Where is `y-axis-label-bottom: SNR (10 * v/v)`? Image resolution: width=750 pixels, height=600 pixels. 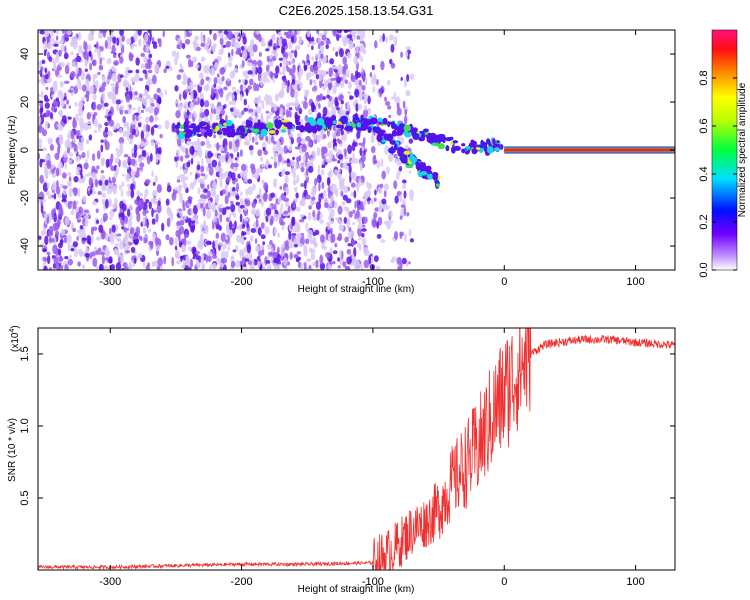 y-axis-label-bottom: SNR (10 * v/v) is located at coordinates (12, 450).